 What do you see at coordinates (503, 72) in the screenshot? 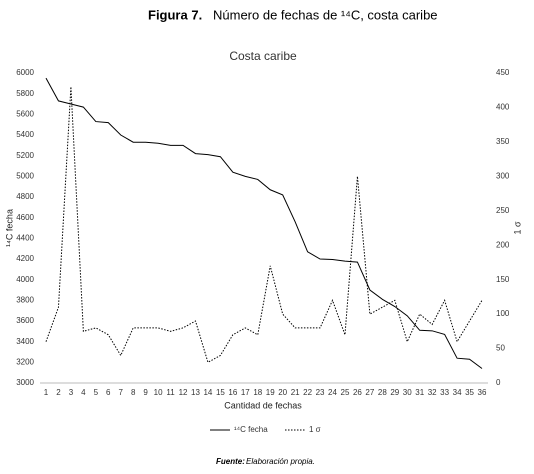
I see `y2-tick-label: 450` at bounding box center [503, 72].